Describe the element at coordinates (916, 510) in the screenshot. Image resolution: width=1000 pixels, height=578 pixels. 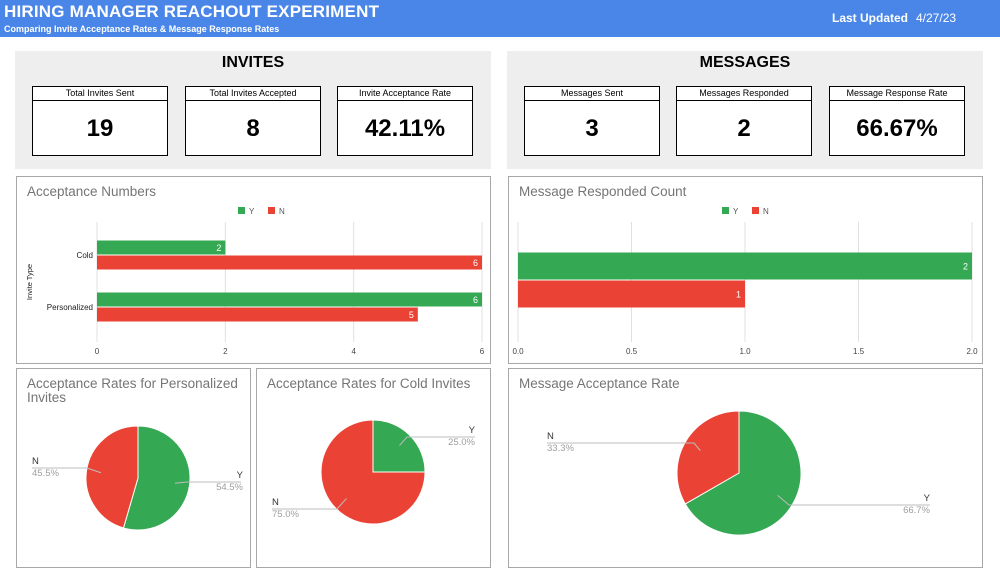
I see `slice-percent: 66.7%` at that location.